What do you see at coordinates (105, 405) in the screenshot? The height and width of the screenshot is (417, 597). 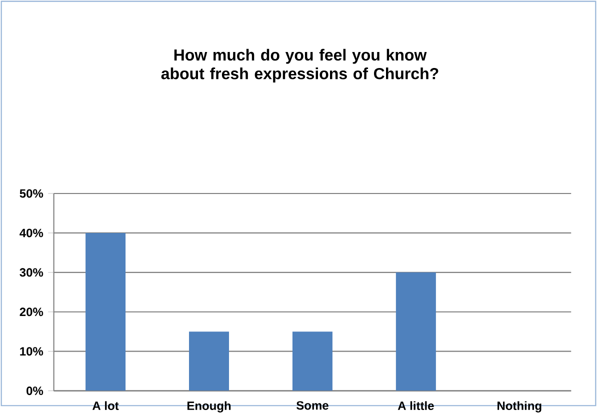 I see `x-tick-label: A lot` at bounding box center [105, 405].